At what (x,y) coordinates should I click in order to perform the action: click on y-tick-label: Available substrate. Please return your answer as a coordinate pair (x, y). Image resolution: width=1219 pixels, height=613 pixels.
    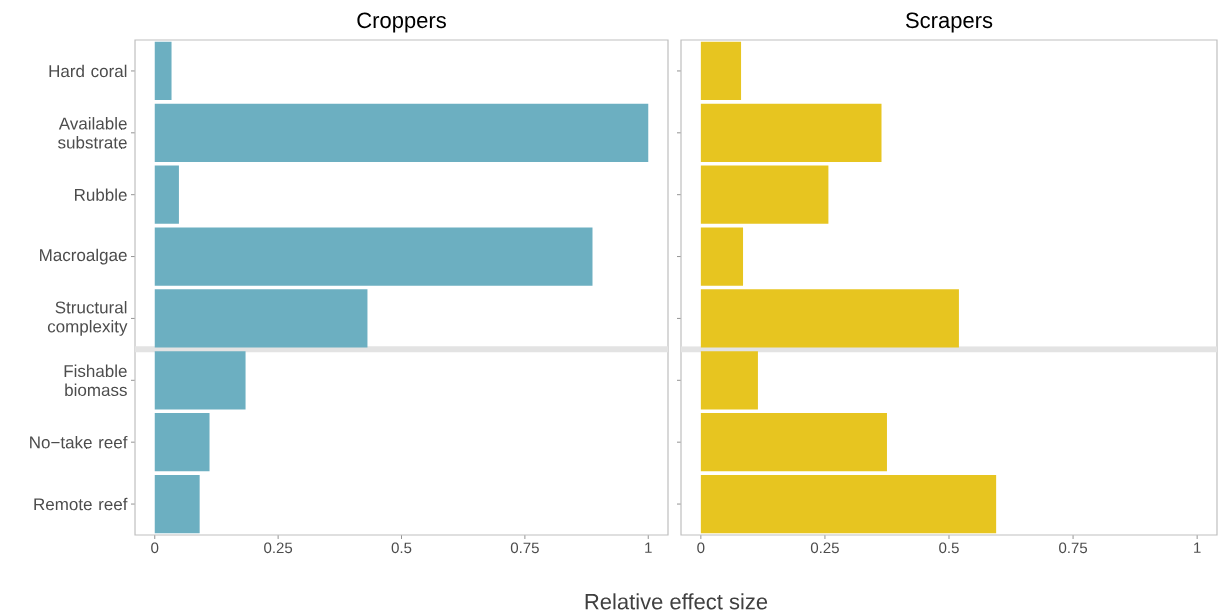
    Looking at the image, I should click on (92, 133).